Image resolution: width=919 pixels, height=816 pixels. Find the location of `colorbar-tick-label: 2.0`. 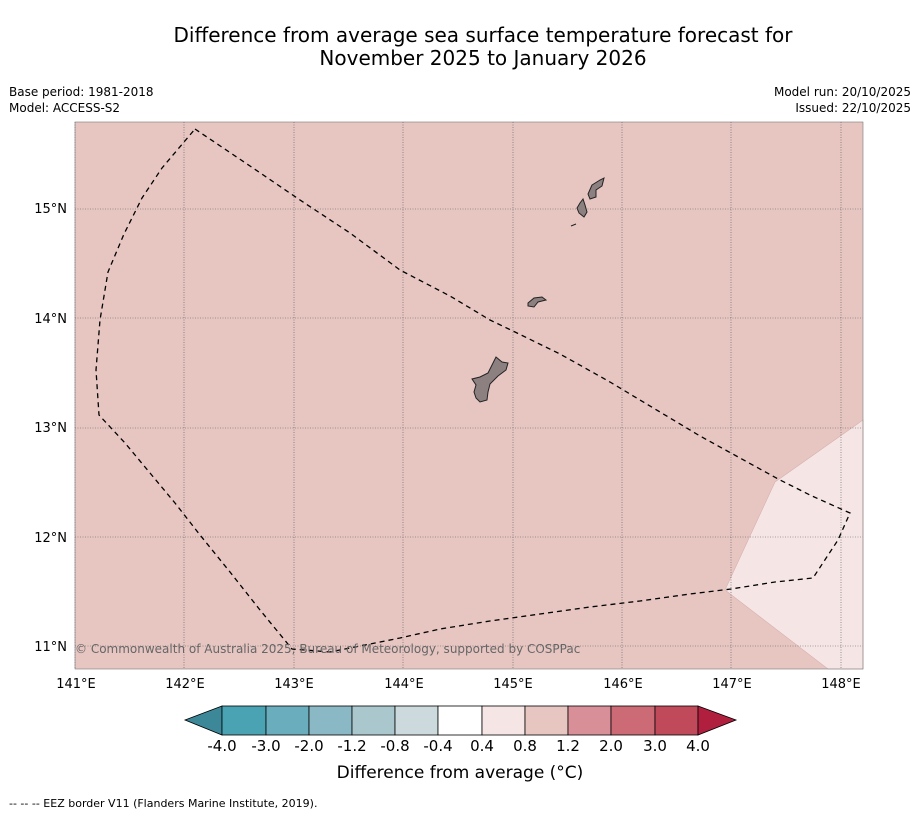

colorbar-tick-label: 2.0 is located at coordinates (611, 746).